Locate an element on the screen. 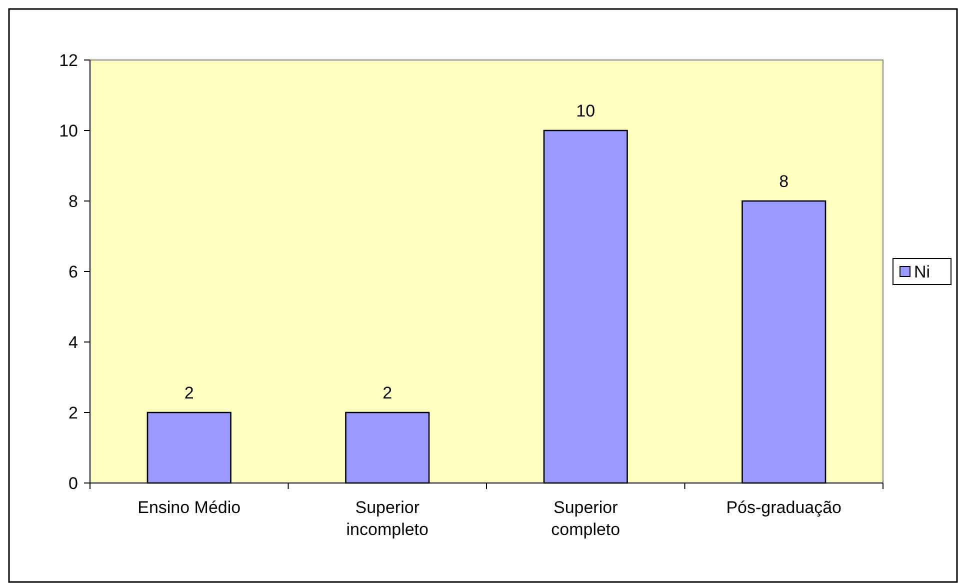  x-tick-label: Superior completo is located at coordinates (585, 518).